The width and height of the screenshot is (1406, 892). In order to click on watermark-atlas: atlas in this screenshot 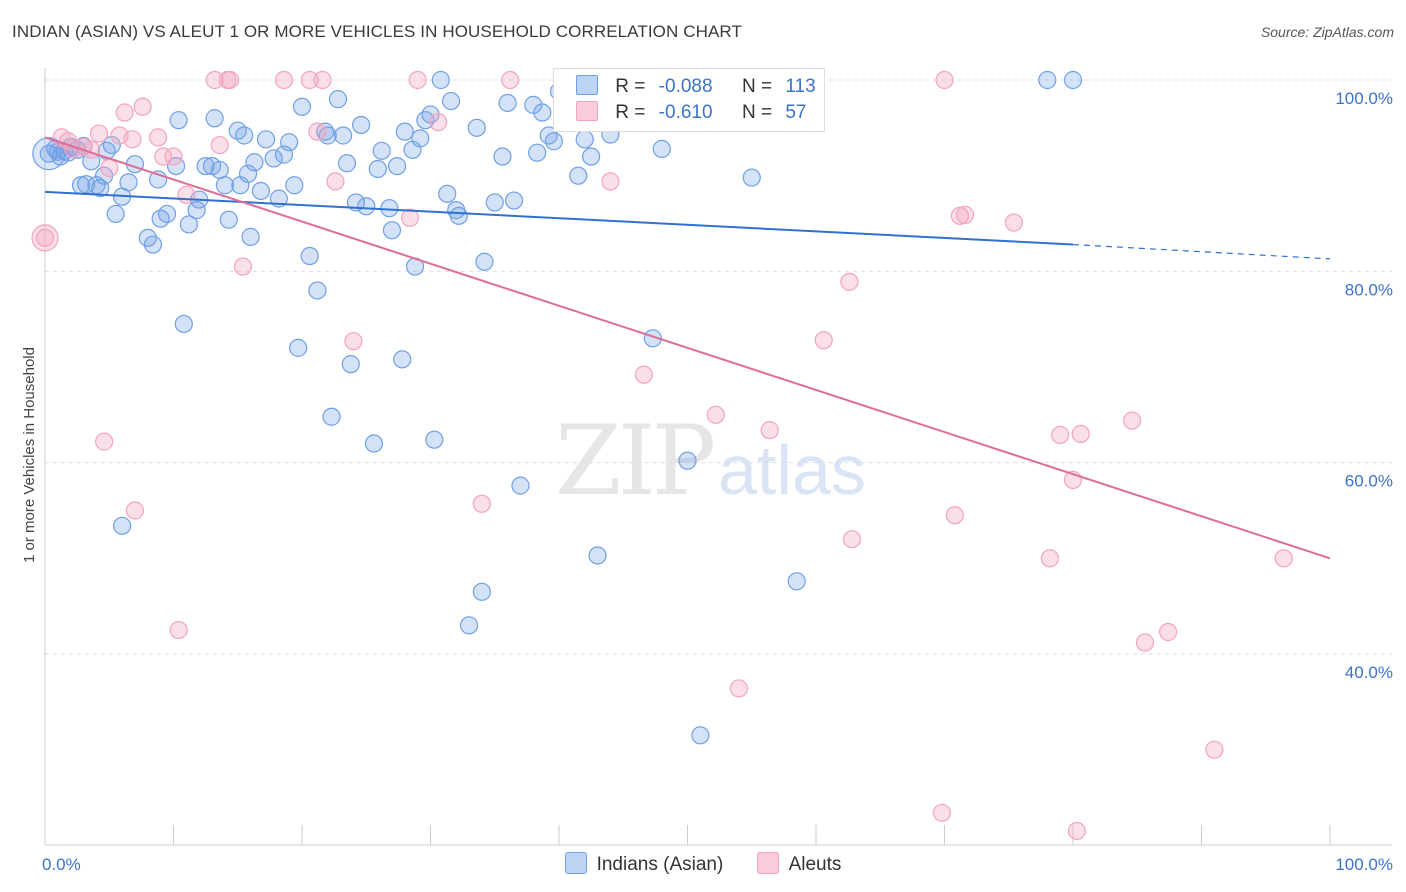, I will do `click(792, 470)`.